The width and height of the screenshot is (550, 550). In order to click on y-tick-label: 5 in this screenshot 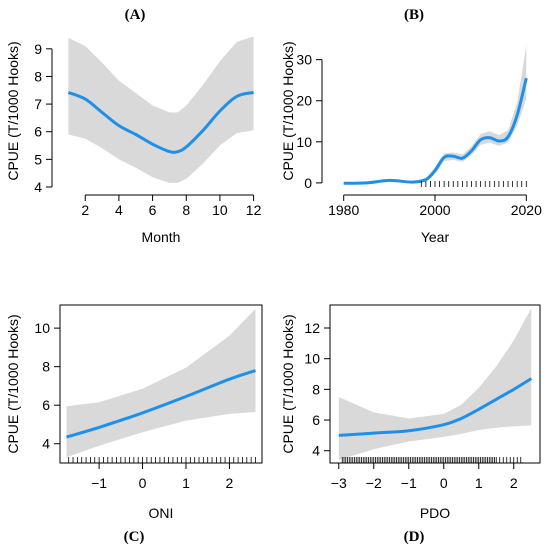, I will do `click(38, 159)`.